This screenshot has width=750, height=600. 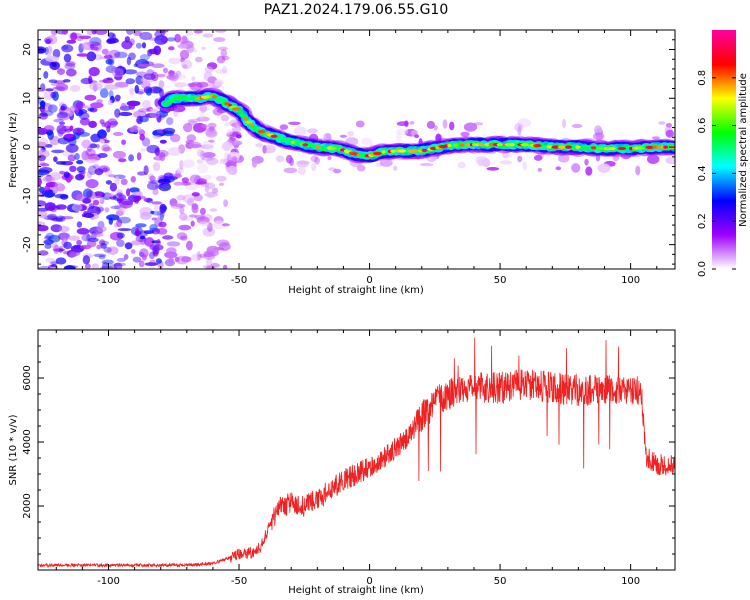 I want to click on y-tick-label: 0, so click(x=27, y=147).